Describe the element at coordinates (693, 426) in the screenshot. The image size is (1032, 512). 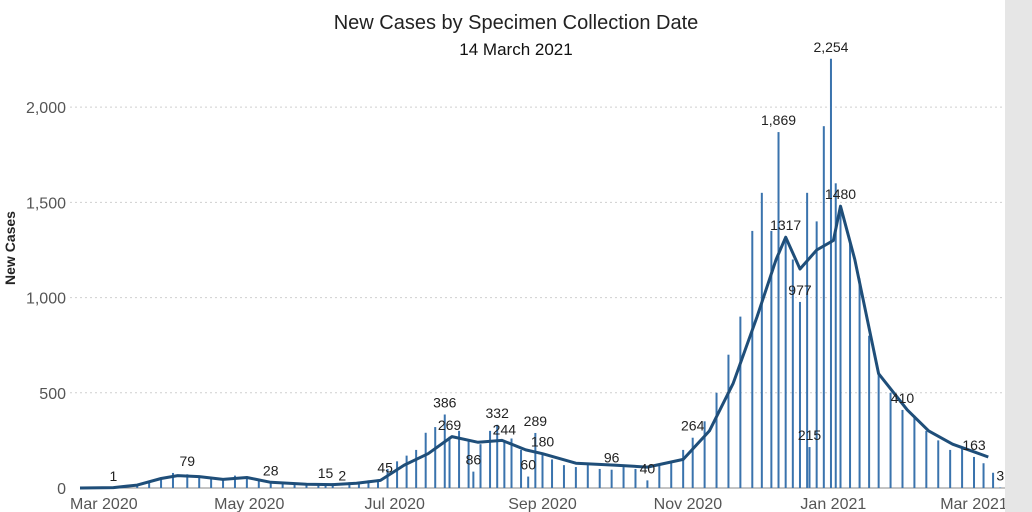
I see `data-label: 264` at that location.